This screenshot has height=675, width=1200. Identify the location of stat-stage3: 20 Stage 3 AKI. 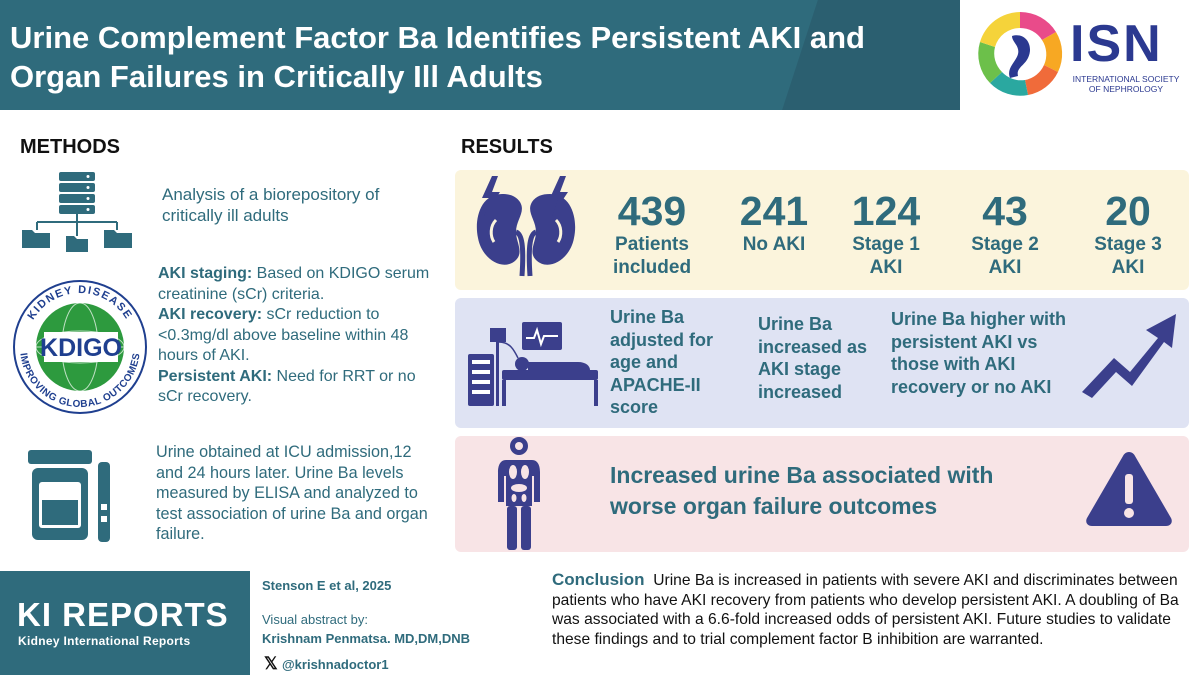
(1128, 234).